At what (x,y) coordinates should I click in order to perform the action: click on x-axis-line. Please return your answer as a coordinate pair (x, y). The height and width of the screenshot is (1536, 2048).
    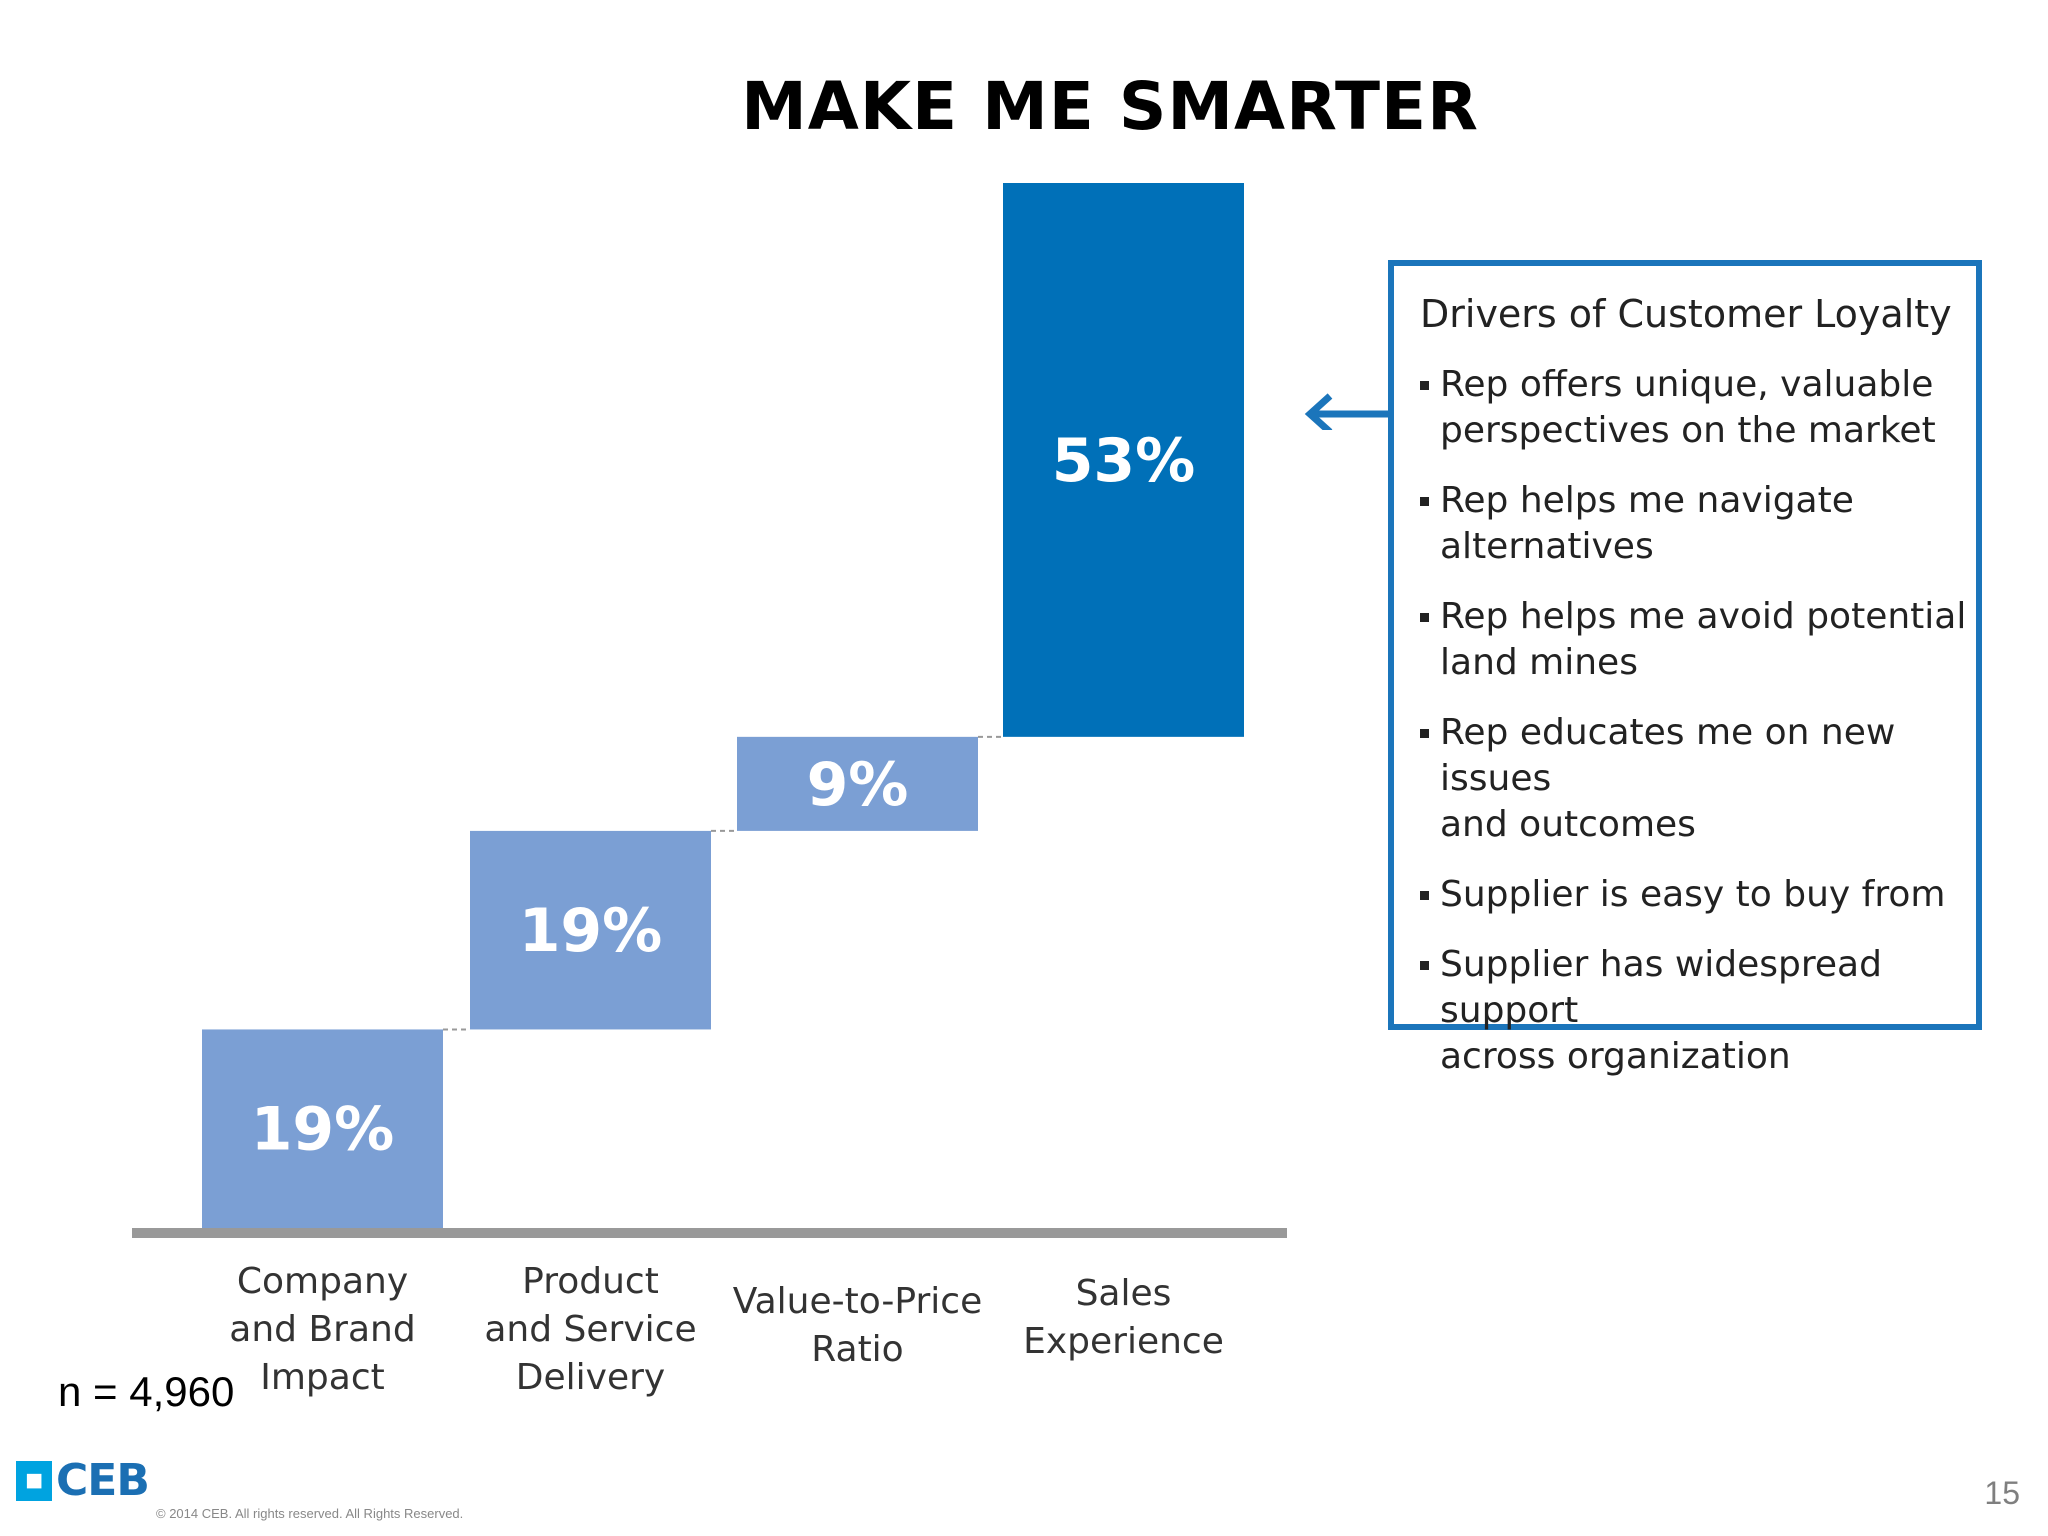
    Looking at the image, I should click on (709, 1233).